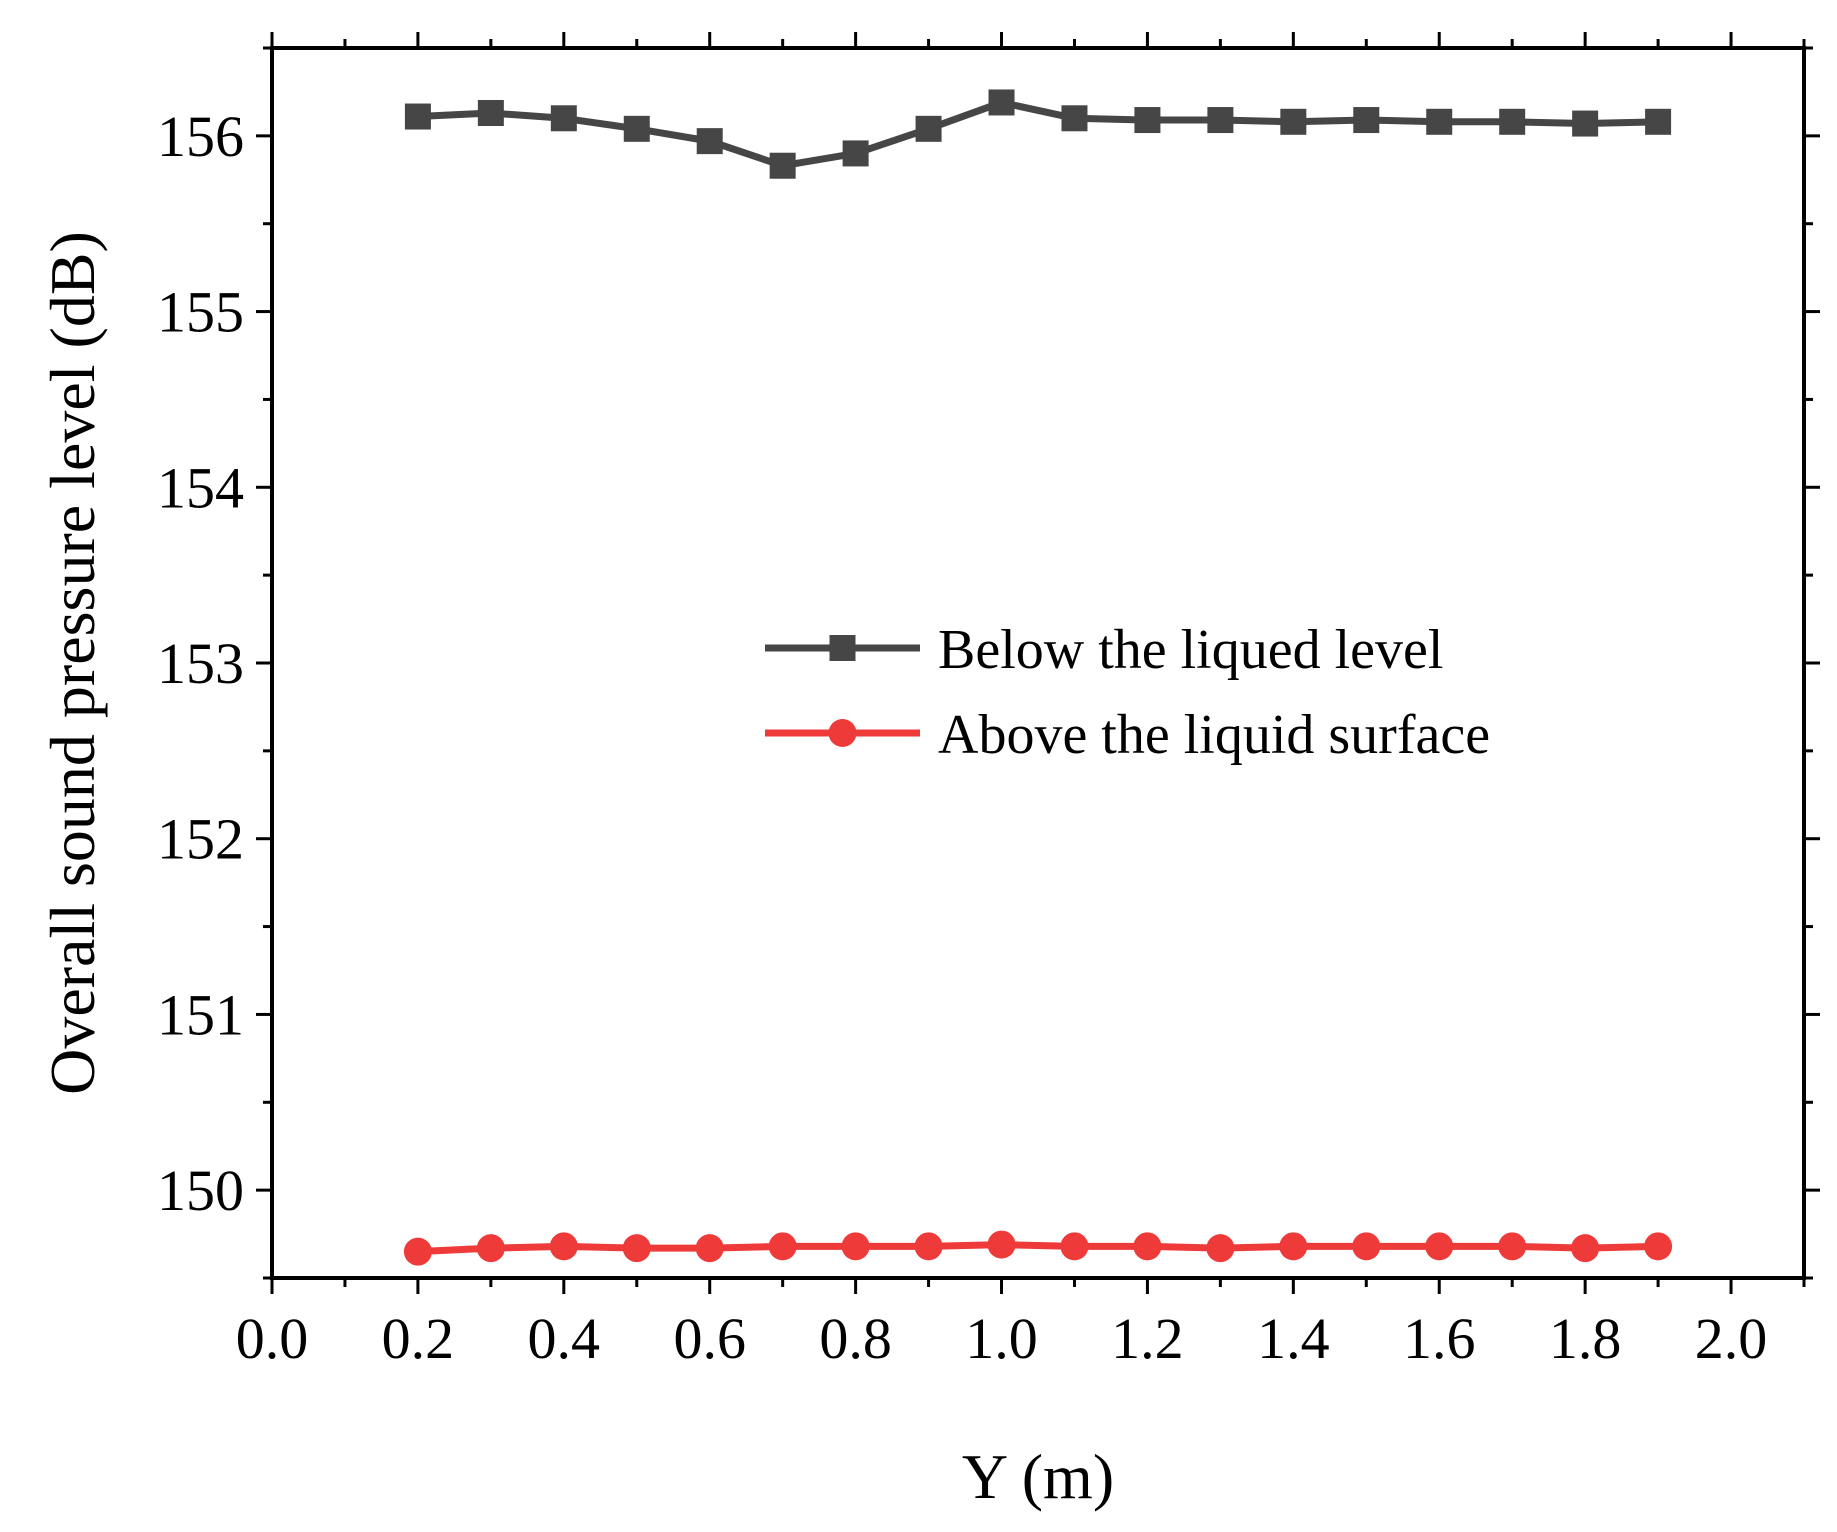 Image resolution: width=1837 pixels, height=1532 pixels. Describe the element at coordinates (272, 1338) in the screenshot. I see `x-tick-label: 0.0` at that location.